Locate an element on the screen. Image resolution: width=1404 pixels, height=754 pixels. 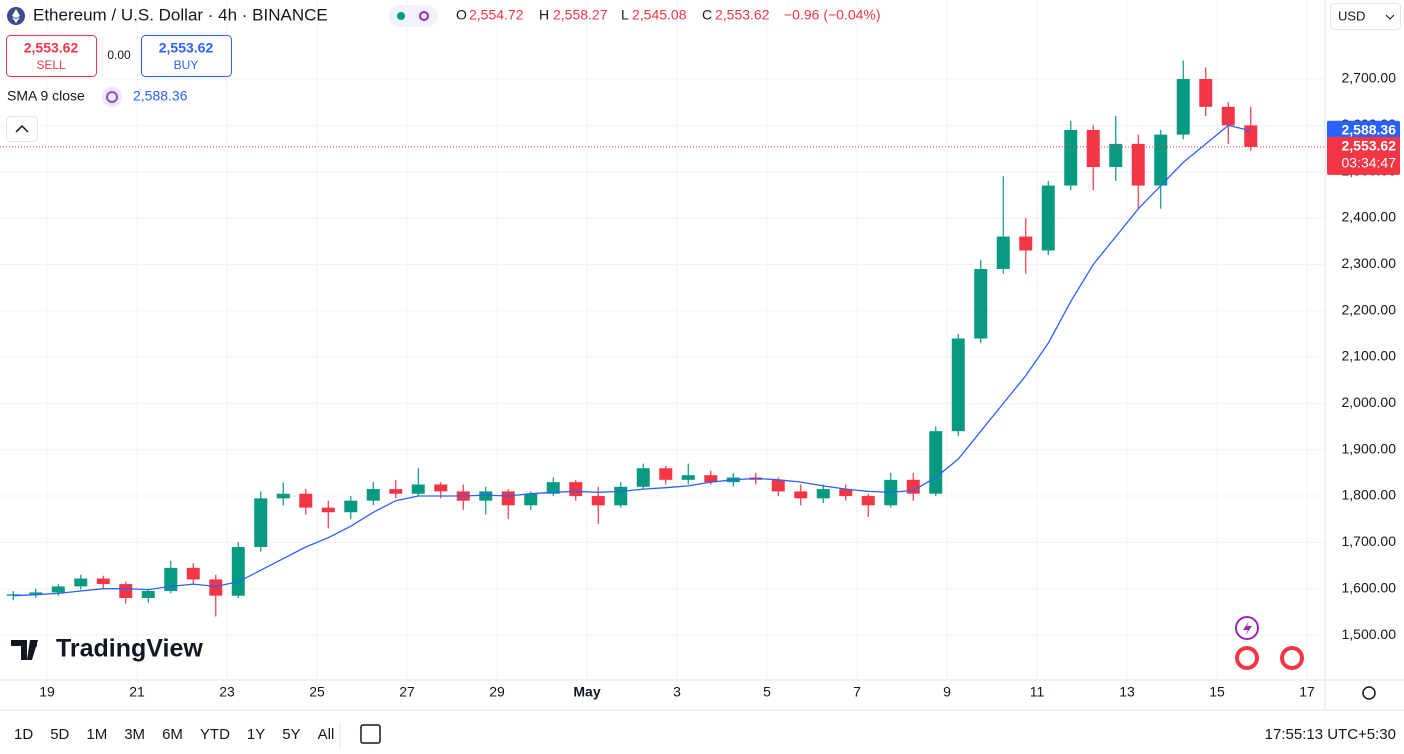
y-tick-label: 1,500.00 is located at coordinates (1369, 634).